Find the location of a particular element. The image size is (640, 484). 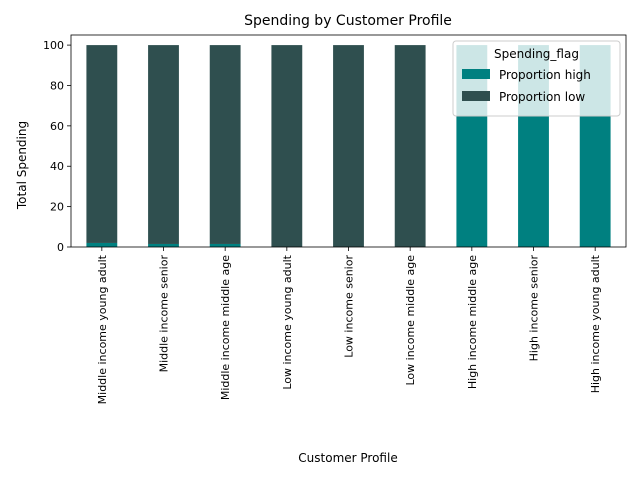

legend-title: Spending_flag is located at coordinates (536, 54).